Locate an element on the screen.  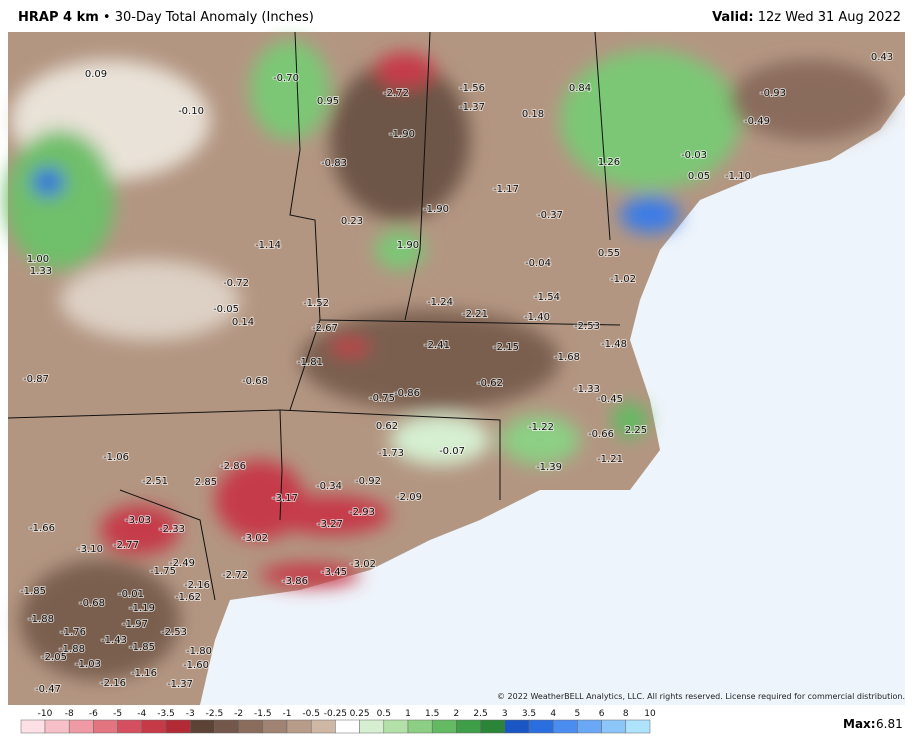
anomaly-label: -1.39 is located at coordinates (549, 467).